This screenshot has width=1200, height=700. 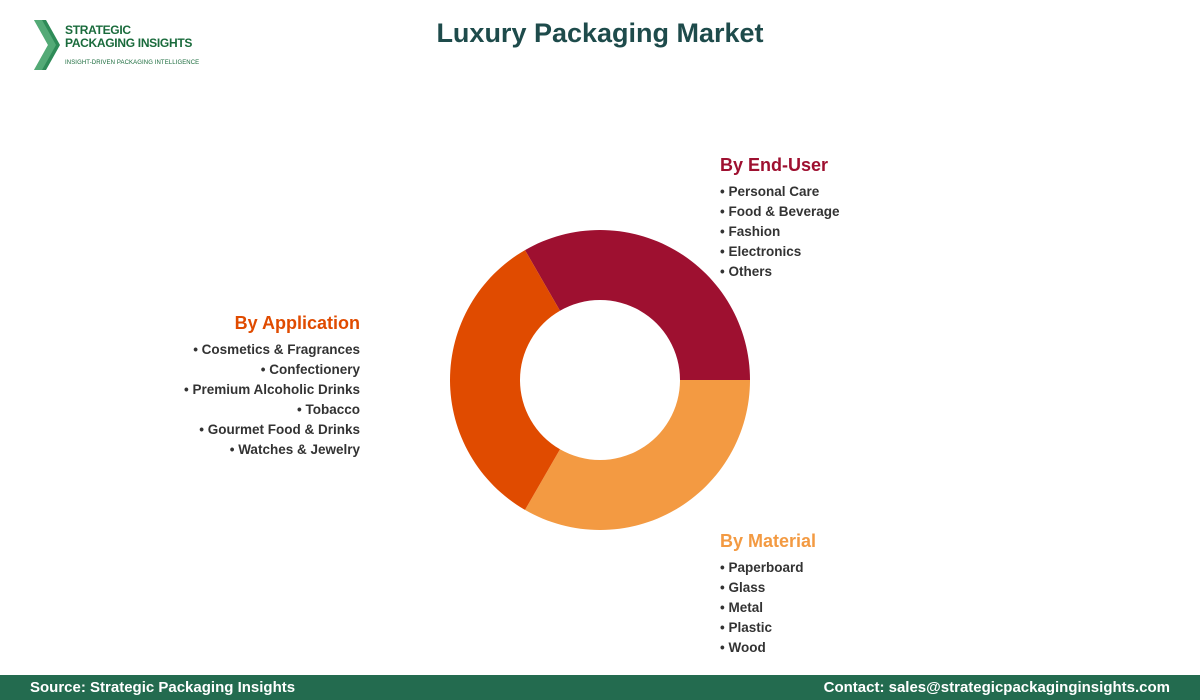 I want to click on legend-item-application: • Cosmetics & Fragrances, so click(x=276, y=349).